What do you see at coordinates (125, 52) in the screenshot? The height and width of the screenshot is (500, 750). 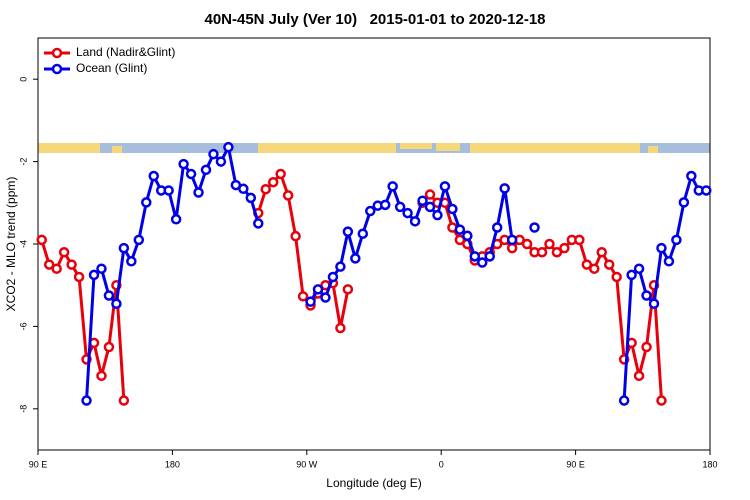 I see `legend-label: Land (Nadir&Glint)` at bounding box center [125, 52].